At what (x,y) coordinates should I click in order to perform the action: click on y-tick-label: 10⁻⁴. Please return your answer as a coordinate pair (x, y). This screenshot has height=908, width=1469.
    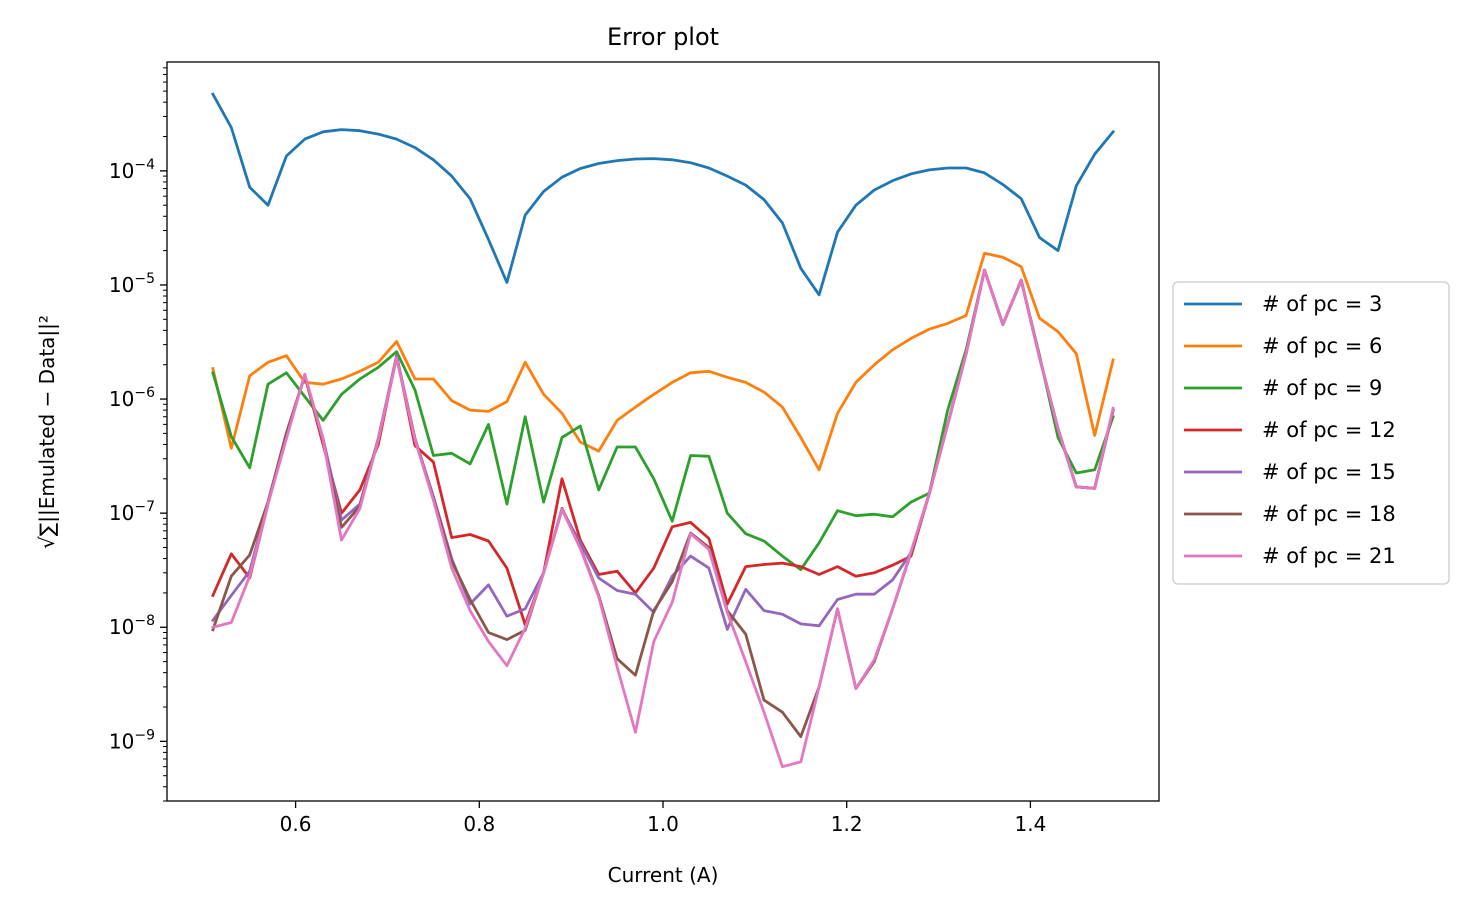
    Looking at the image, I should click on (132, 170).